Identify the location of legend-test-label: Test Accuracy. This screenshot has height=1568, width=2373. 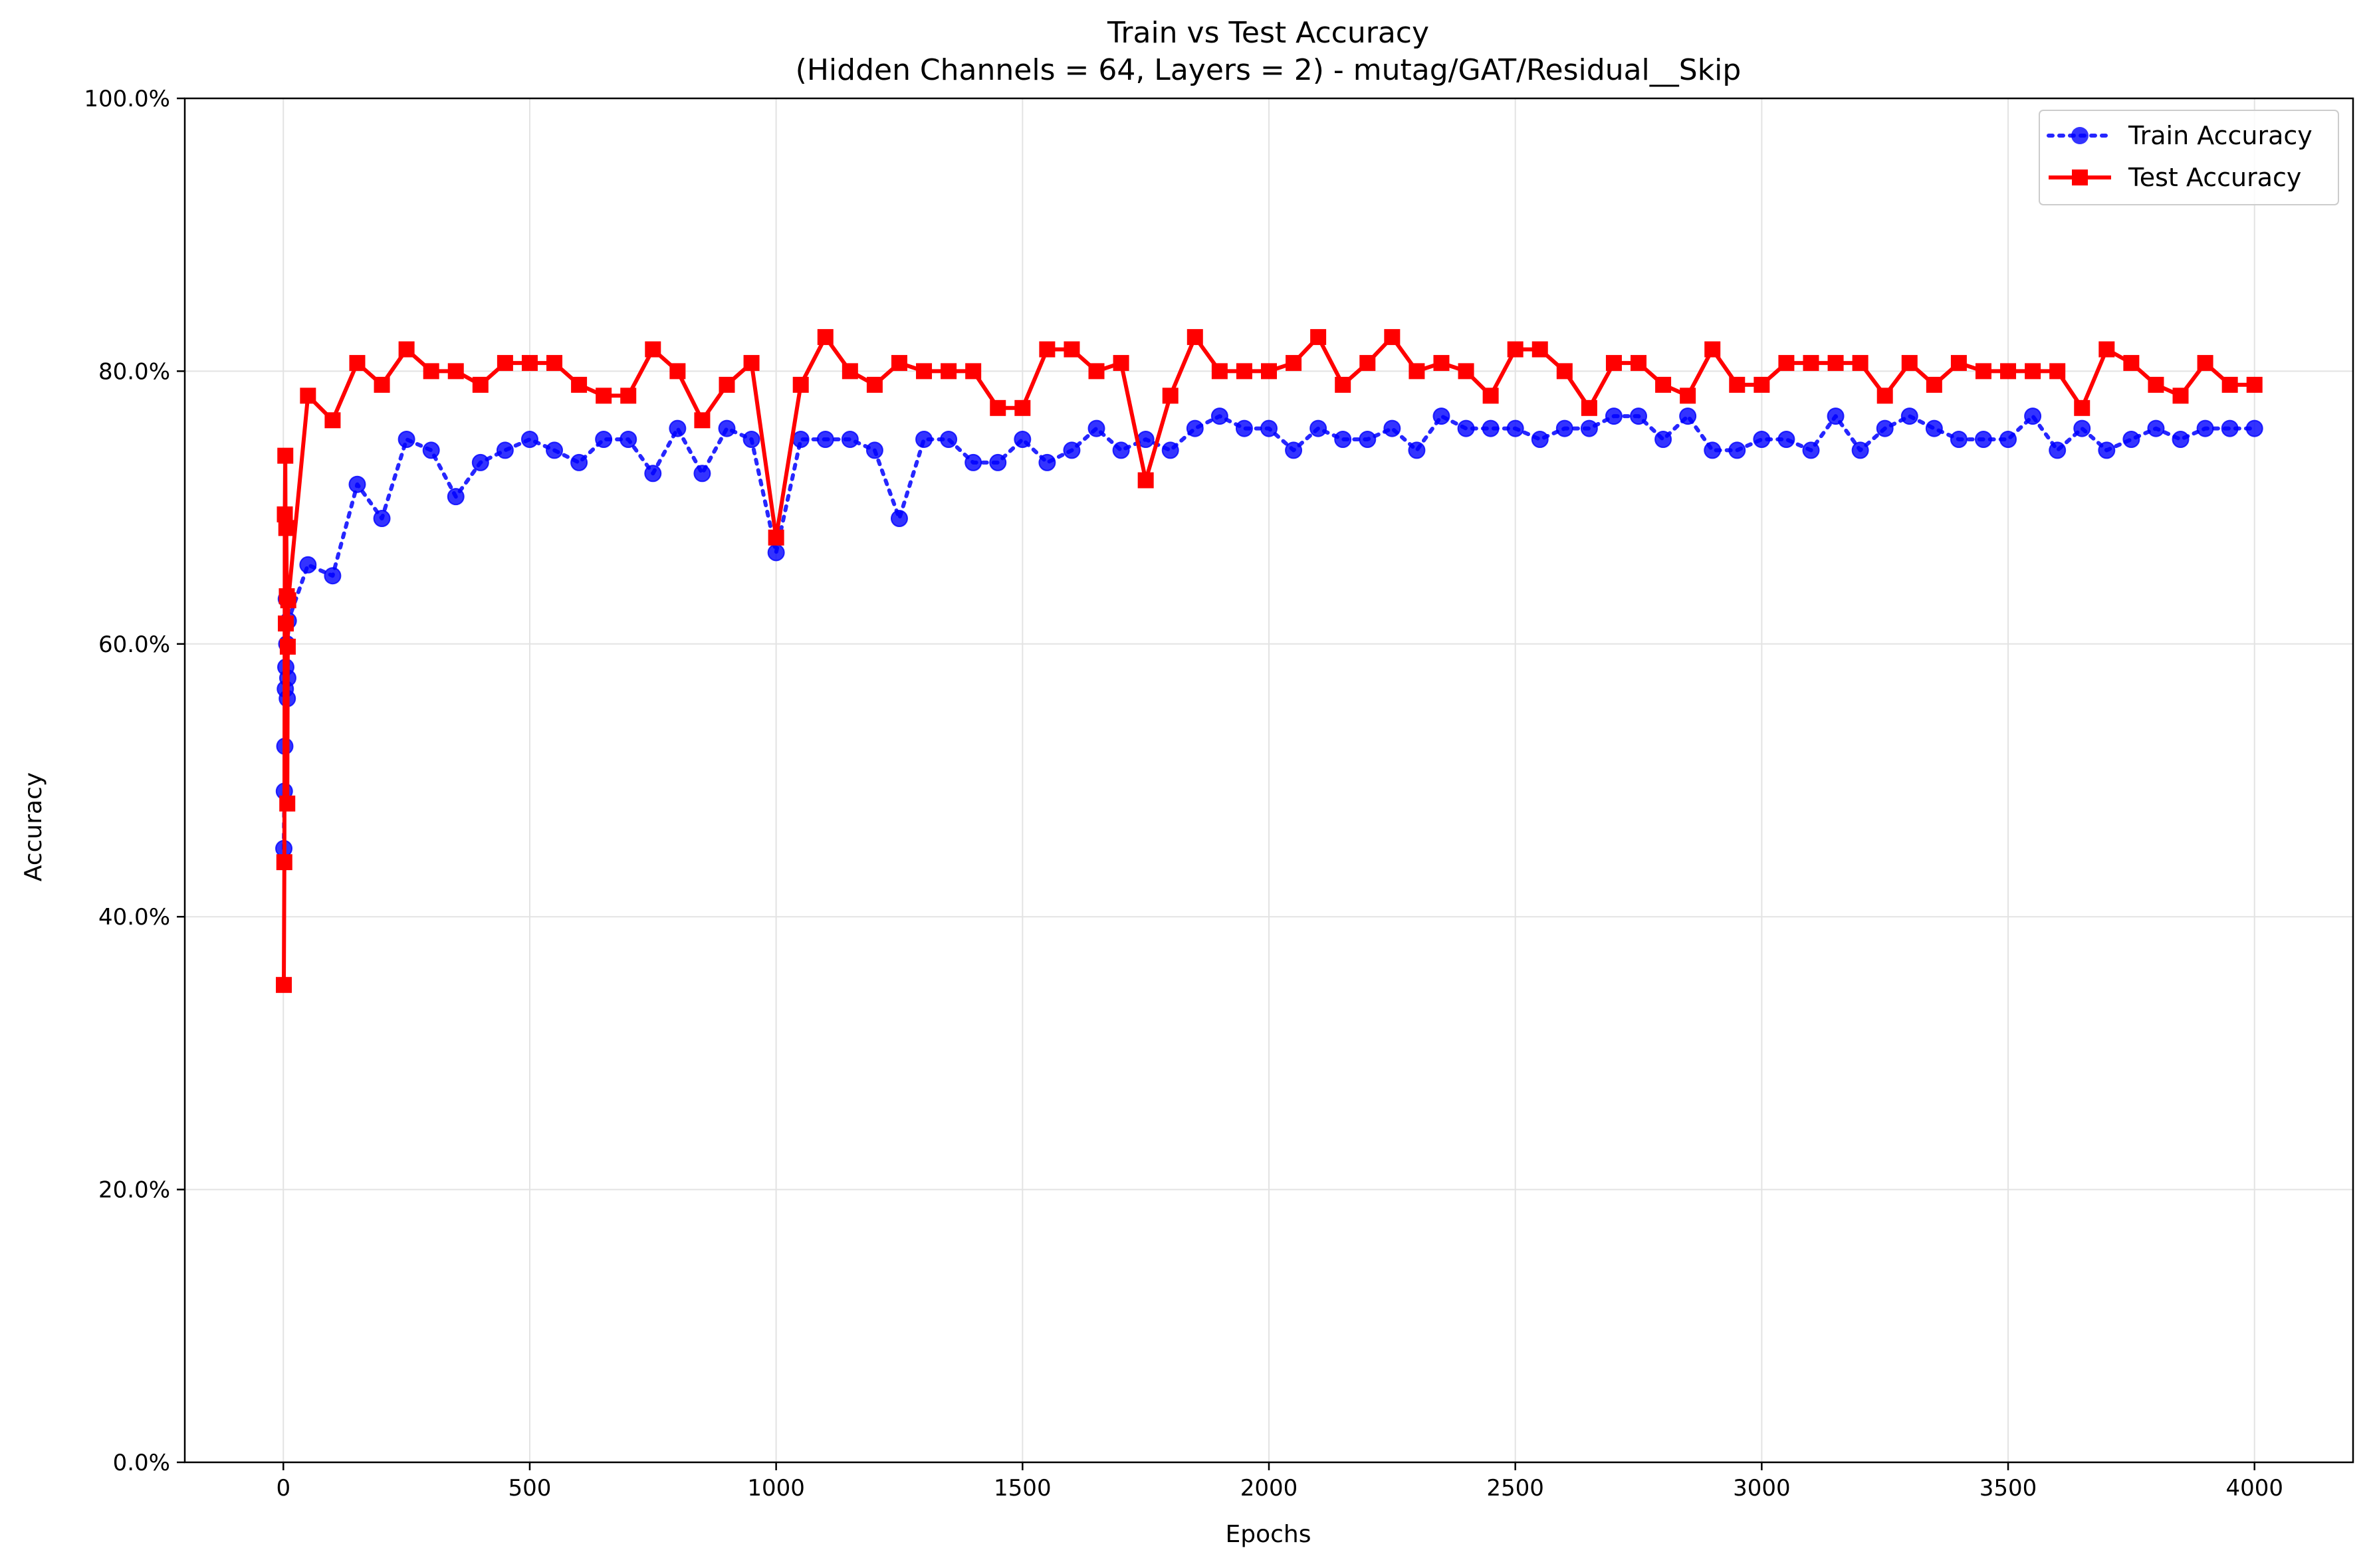
(2214, 177).